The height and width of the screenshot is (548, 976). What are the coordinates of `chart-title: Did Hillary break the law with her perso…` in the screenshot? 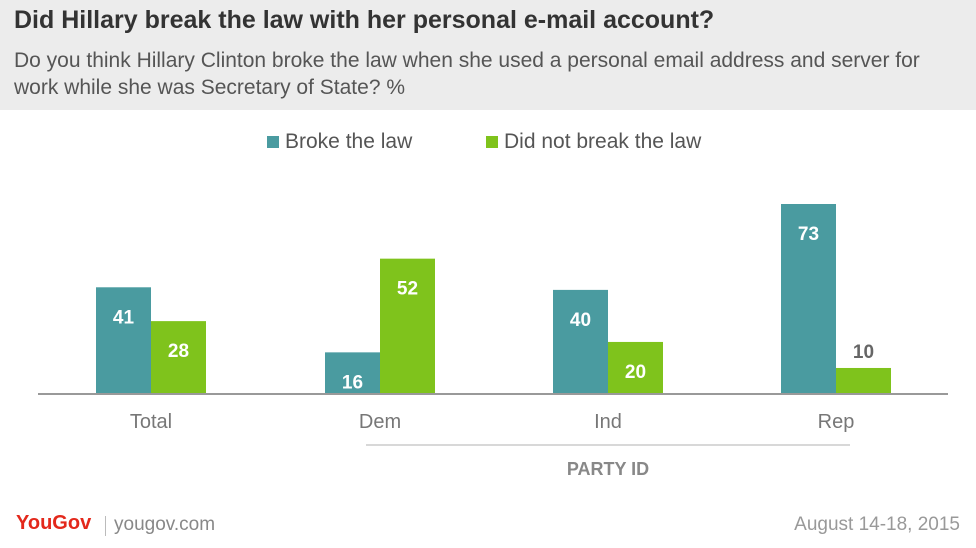 It's located at (364, 20).